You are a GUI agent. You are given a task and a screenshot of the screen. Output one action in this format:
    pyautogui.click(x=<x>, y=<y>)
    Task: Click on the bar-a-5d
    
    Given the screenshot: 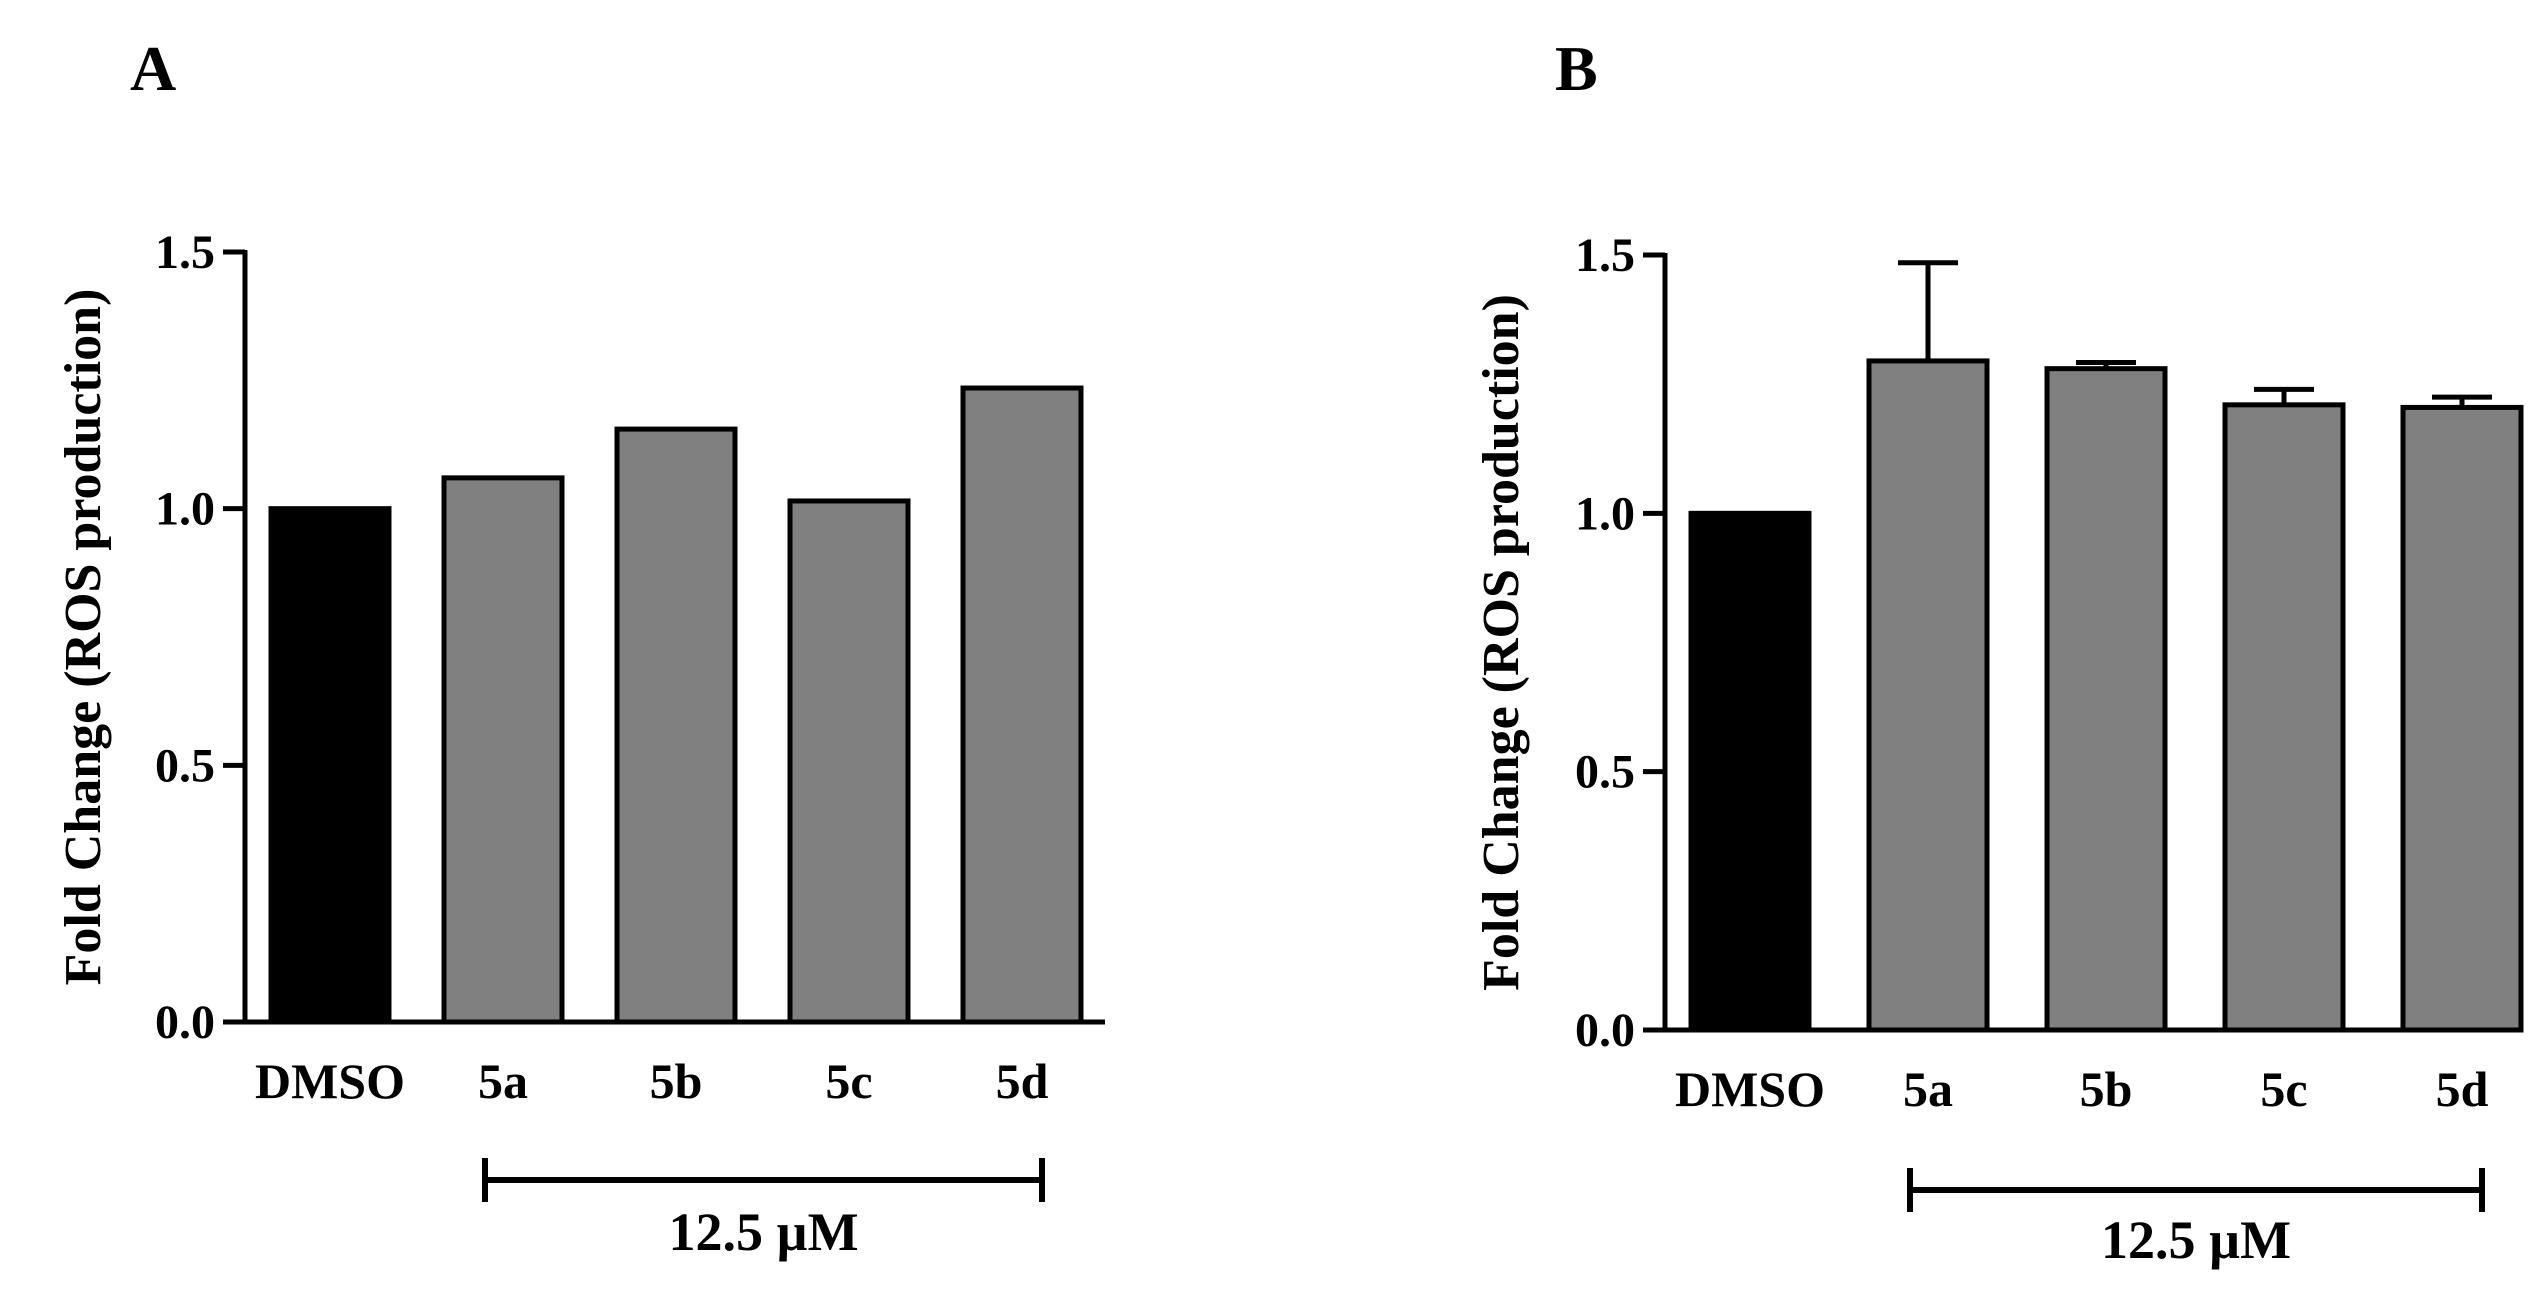 What is the action you would take?
    pyautogui.click(x=1022, y=705)
    